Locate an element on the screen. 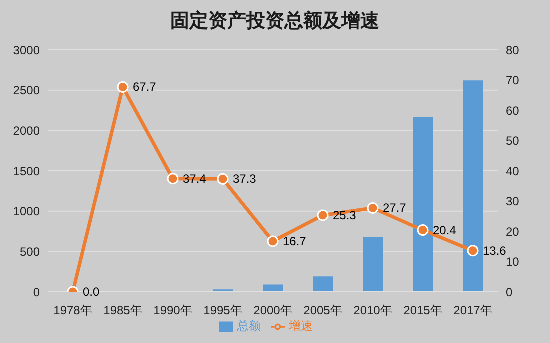 The width and height of the screenshot is (550, 343). y2-tick-label: 30 is located at coordinates (513, 201).